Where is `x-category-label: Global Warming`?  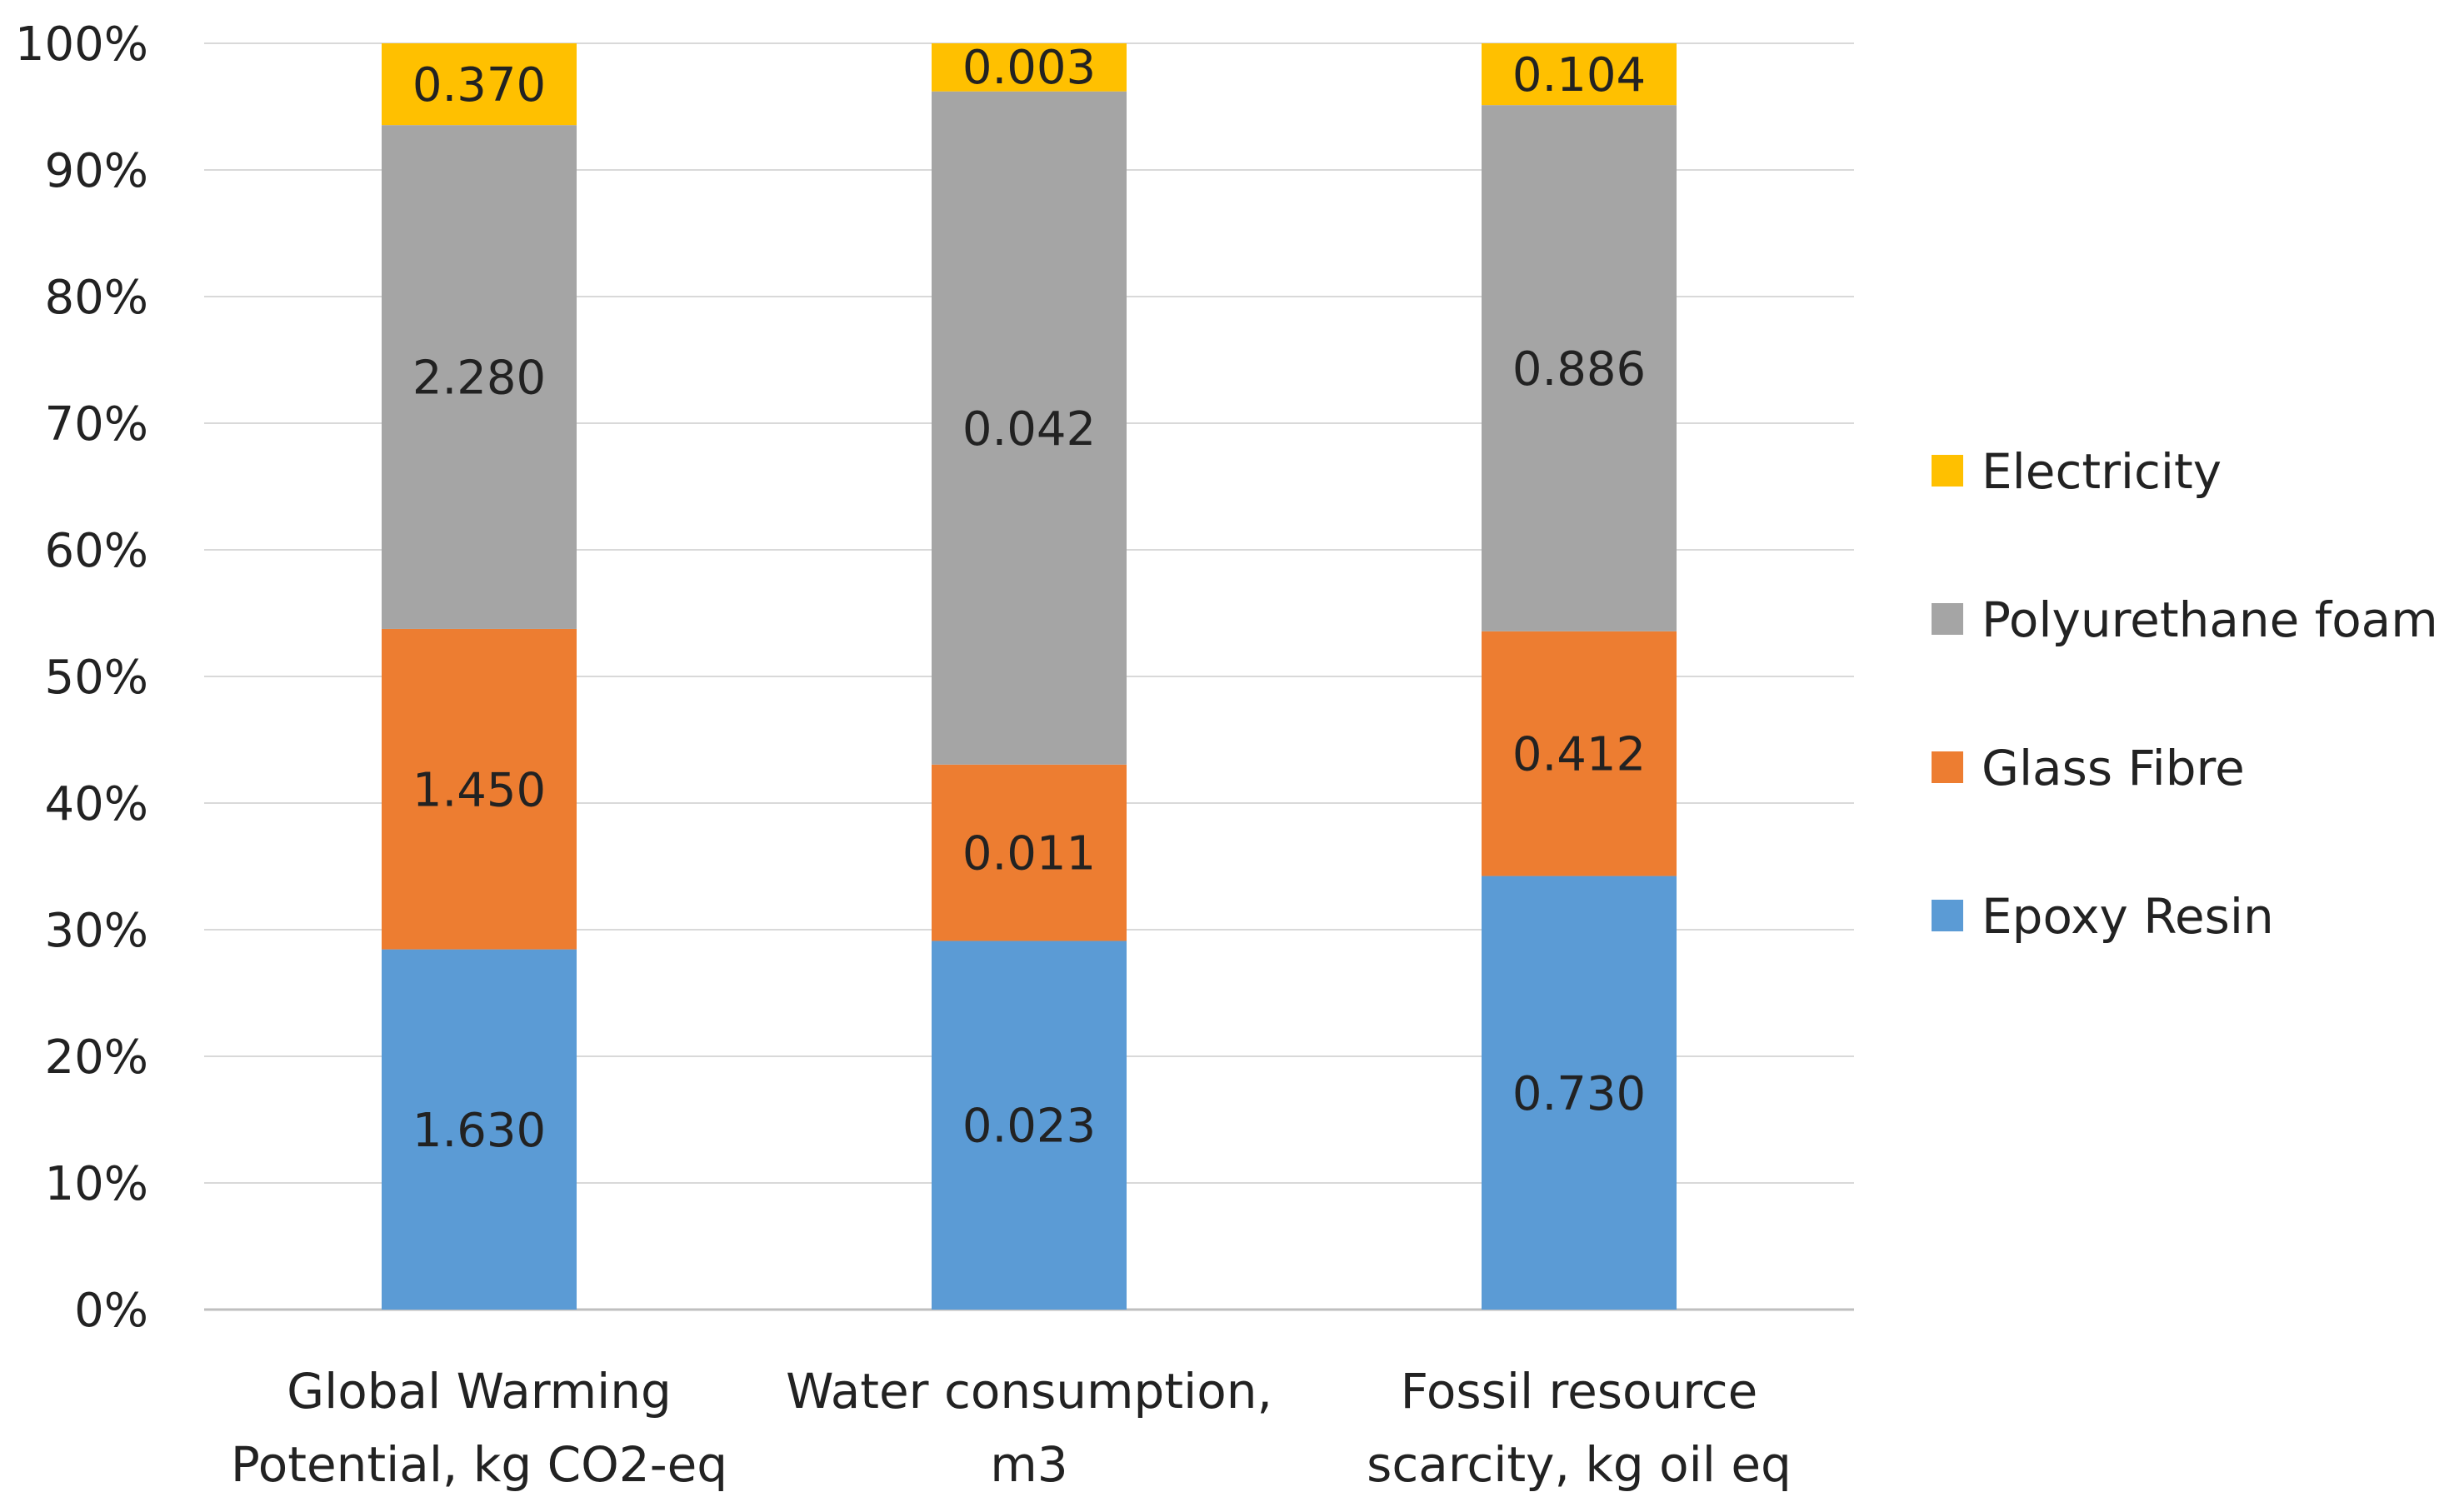
x-category-label: Global Warming is located at coordinates (479, 1391).